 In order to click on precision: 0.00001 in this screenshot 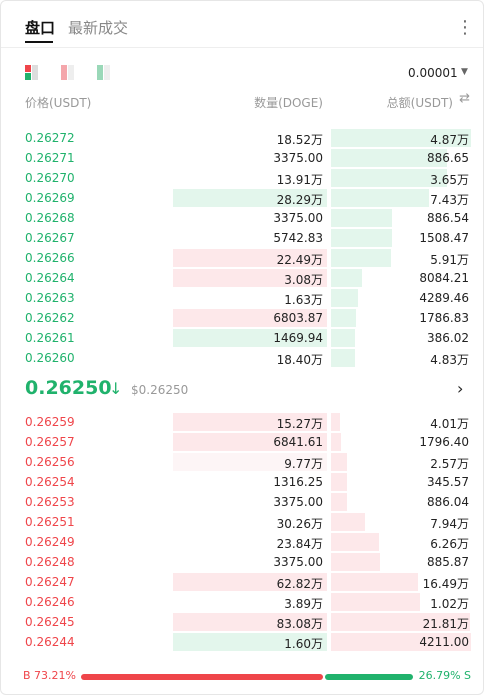, I will do `click(433, 73)`.